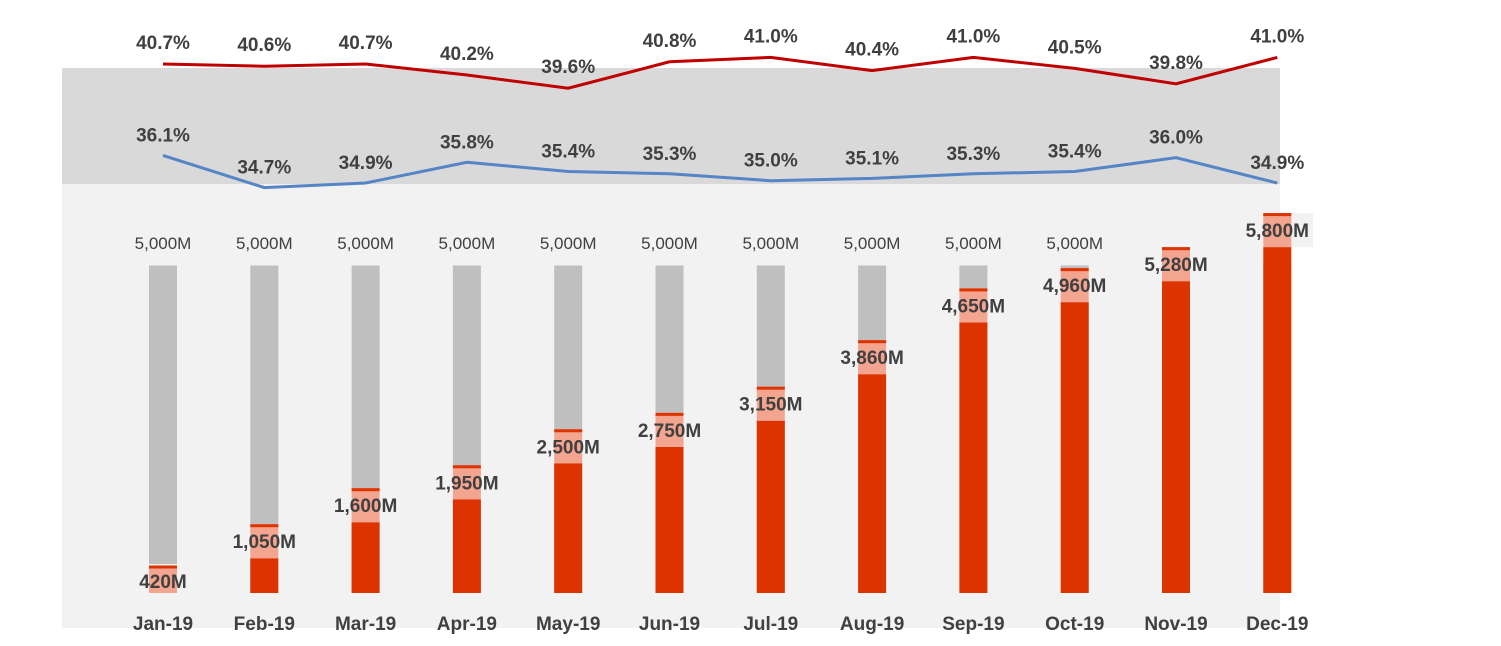 This screenshot has width=1501, height=646. What do you see at coordinates (467, 624) in the screenshot?
I see `x-tick-label: Apr-19` at bounding box center [467, 624].